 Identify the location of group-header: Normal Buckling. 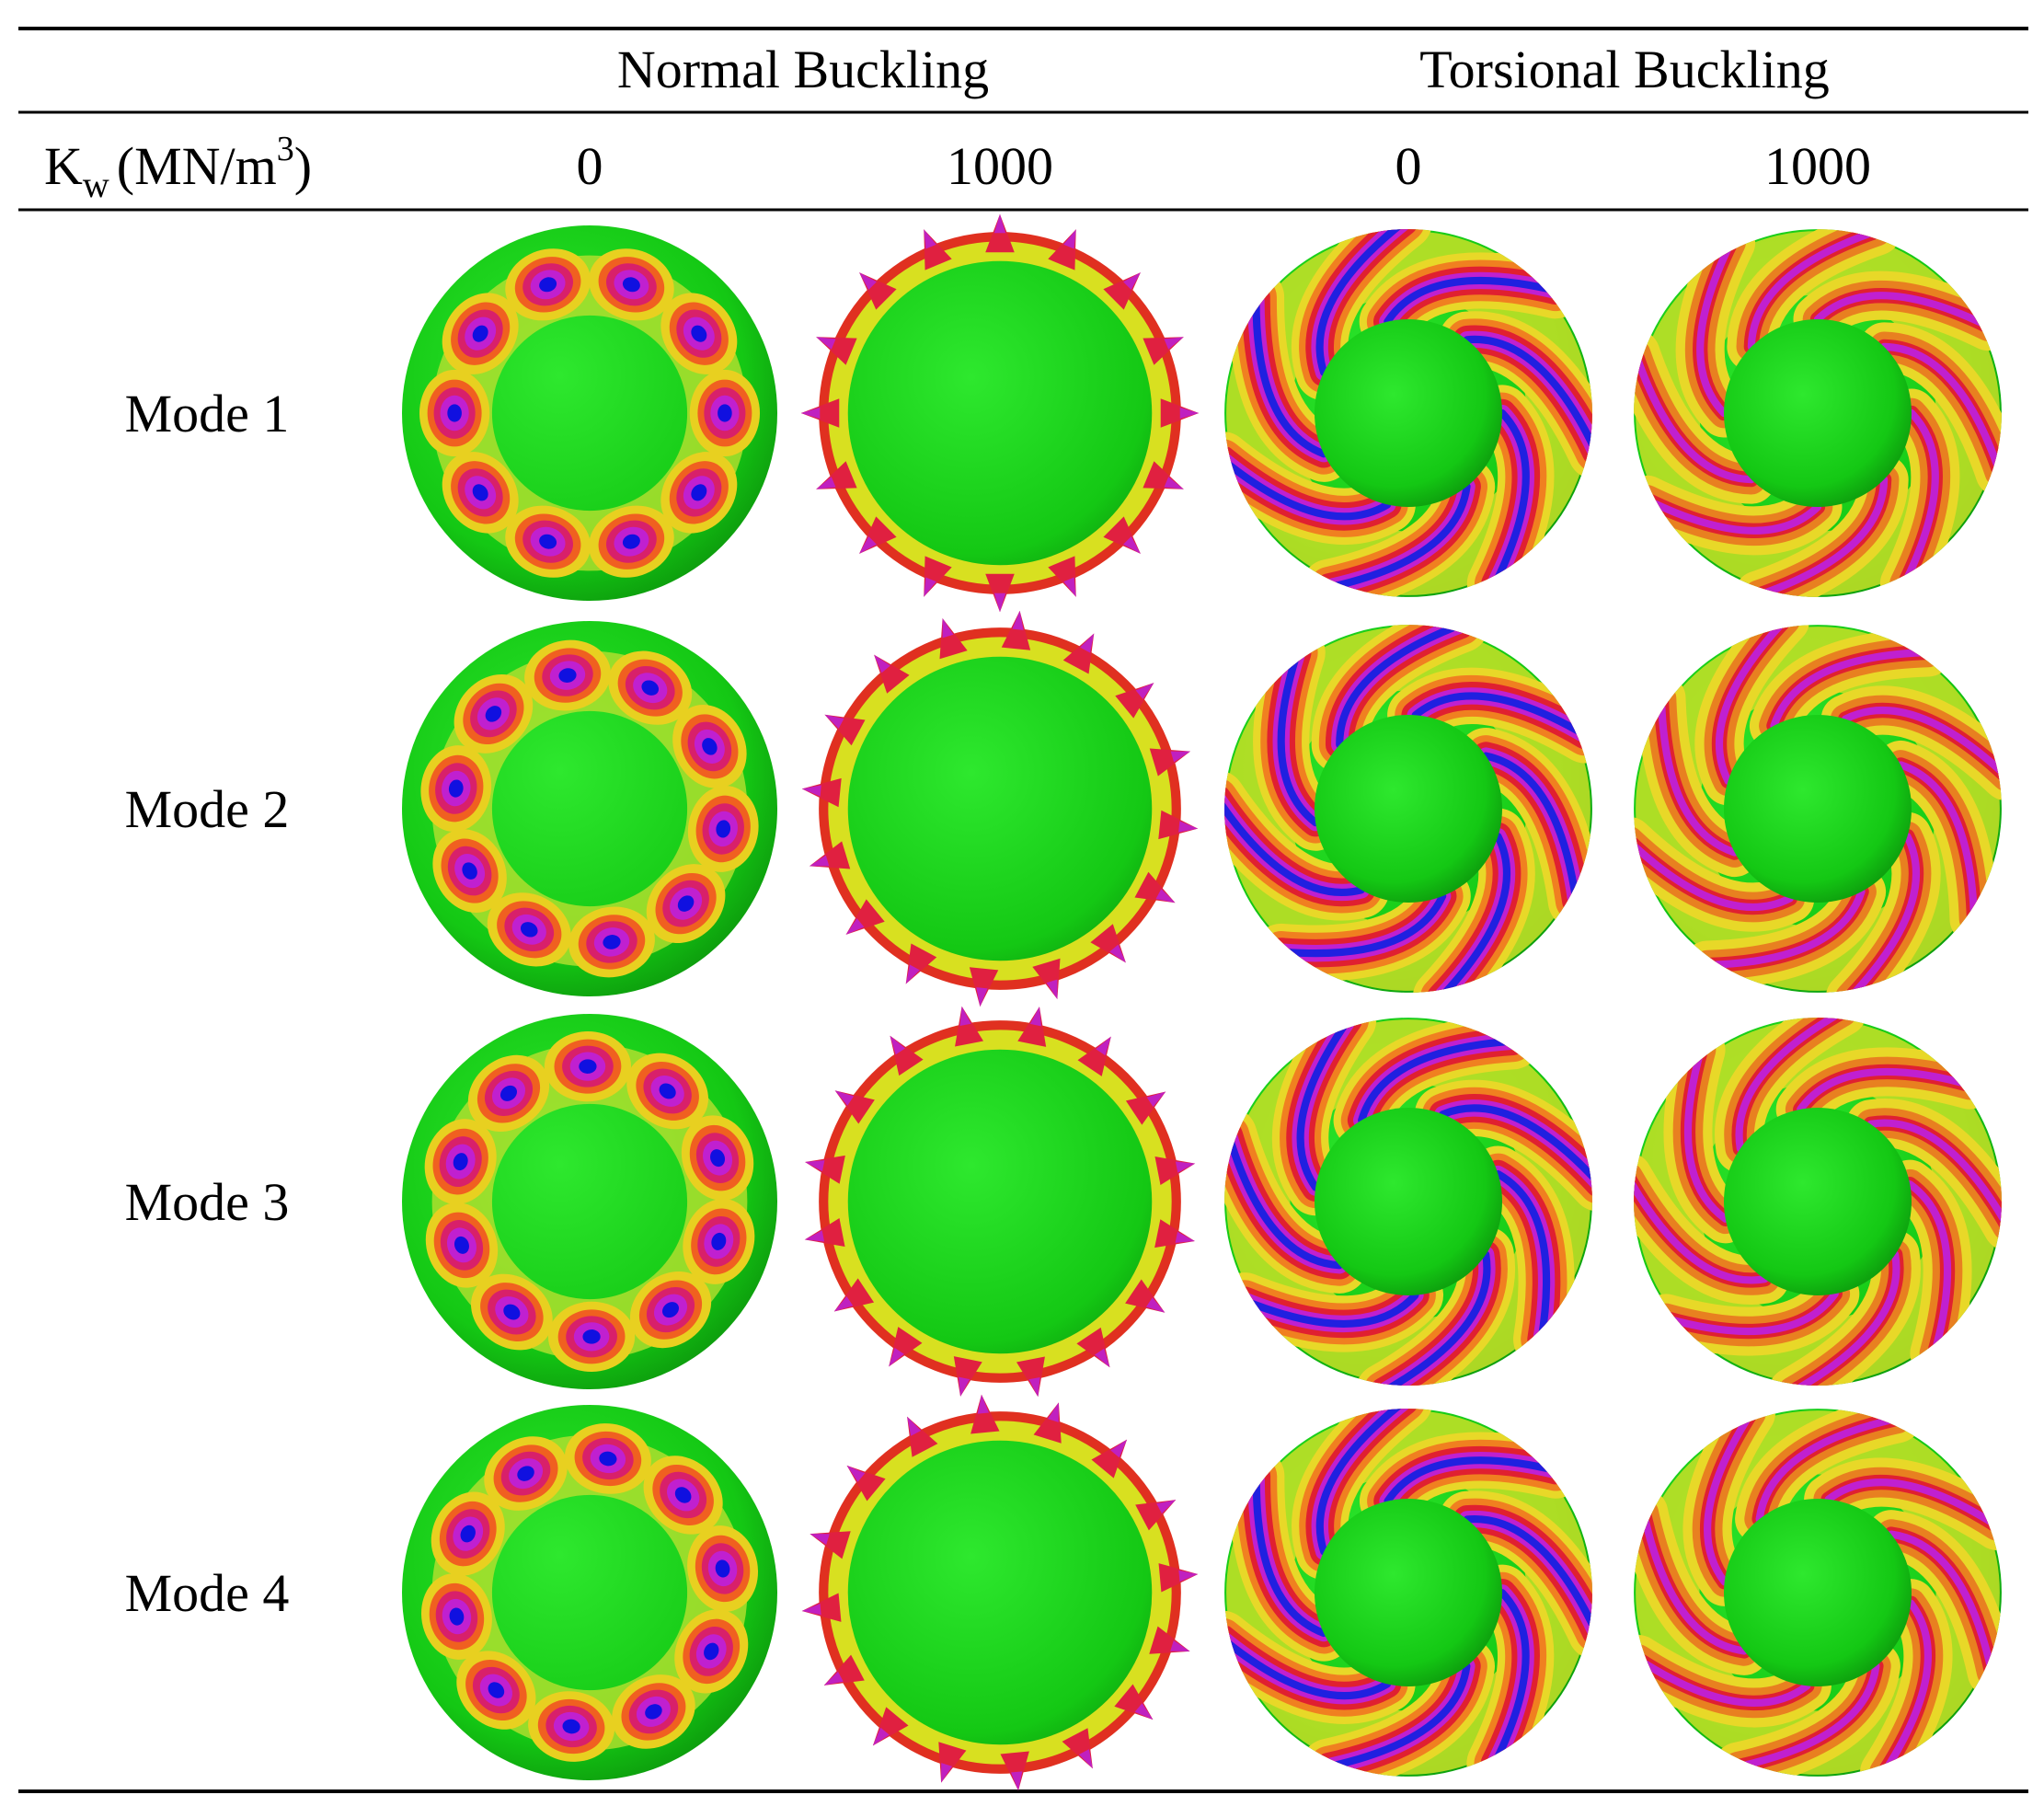
(803, 69).